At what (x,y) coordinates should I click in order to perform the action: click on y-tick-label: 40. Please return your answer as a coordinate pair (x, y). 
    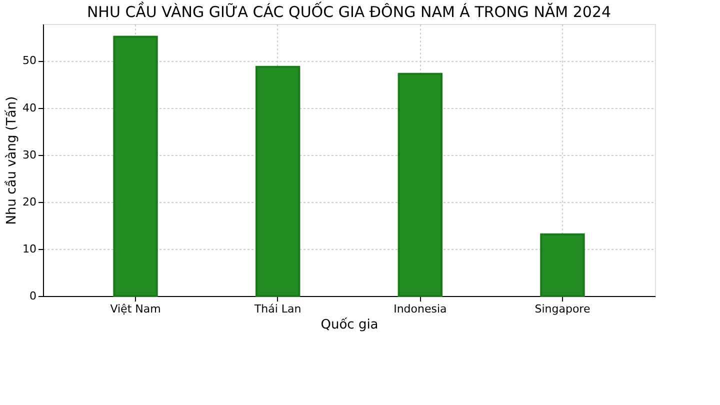
    Looking at the image, I should click on (29, 107).